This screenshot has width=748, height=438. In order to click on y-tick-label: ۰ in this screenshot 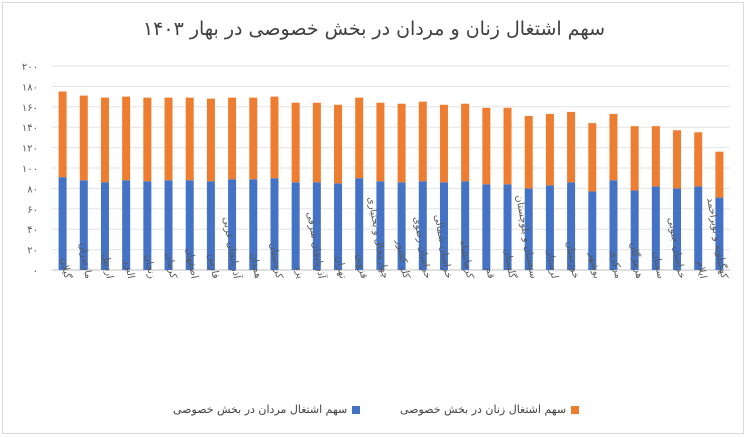, I will do `click(35, 271)`.